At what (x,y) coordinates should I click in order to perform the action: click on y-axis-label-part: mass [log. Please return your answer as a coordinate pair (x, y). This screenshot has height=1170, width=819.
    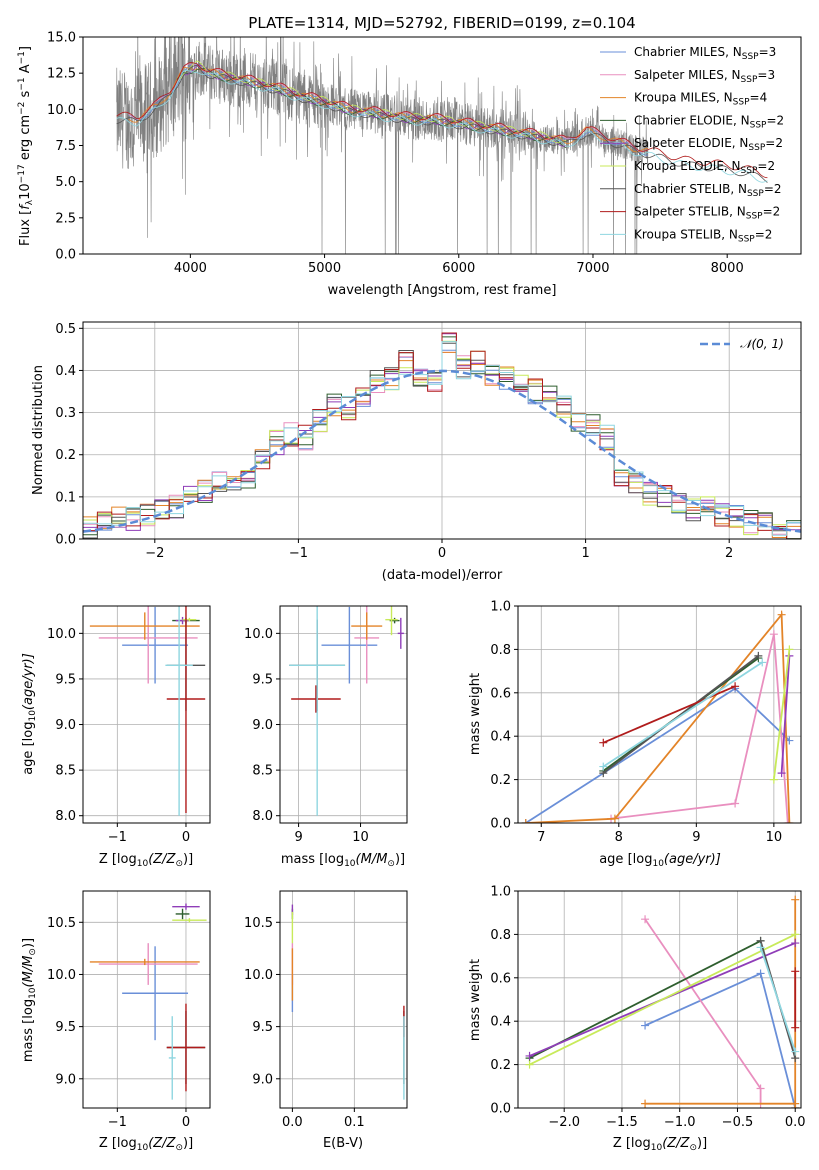
    Looking at the image, I should click on (28, 1030).